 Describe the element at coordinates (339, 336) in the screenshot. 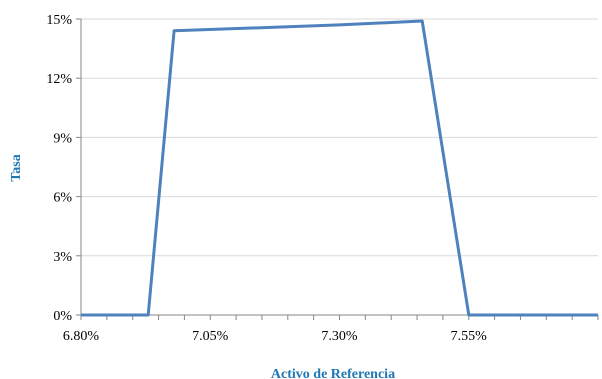

I see `x-tick-label-2: 7.30%` at that location.